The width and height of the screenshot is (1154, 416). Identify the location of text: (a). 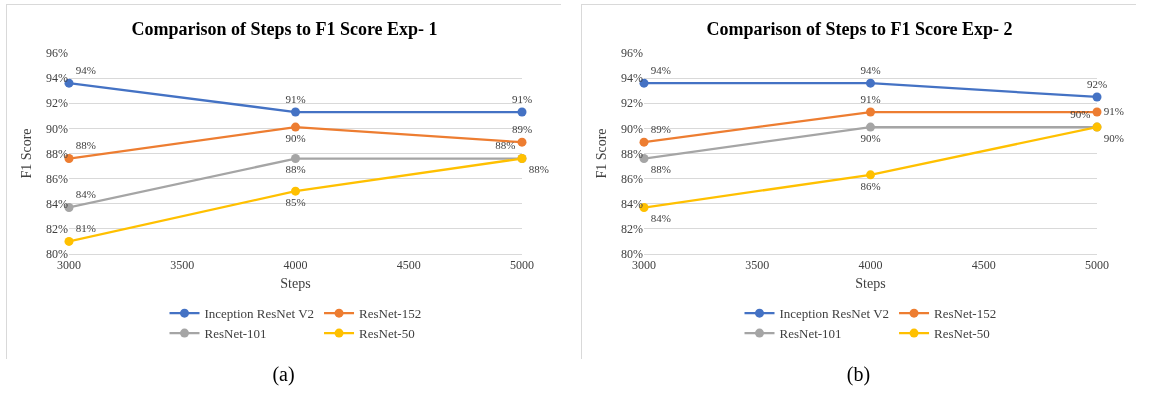
(283, 374).